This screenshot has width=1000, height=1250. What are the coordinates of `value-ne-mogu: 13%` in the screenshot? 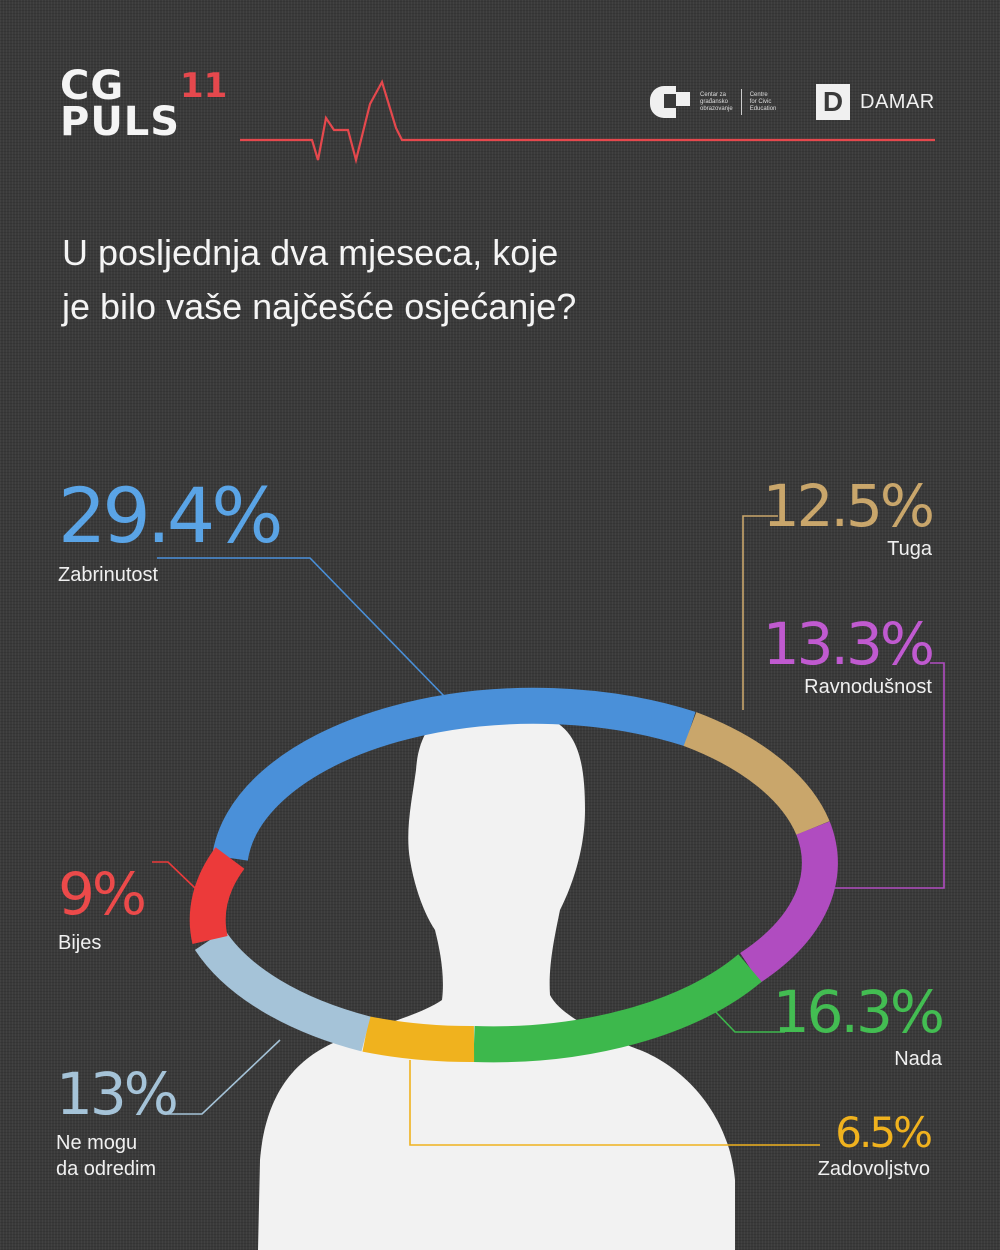 It's located at (117, 1094).